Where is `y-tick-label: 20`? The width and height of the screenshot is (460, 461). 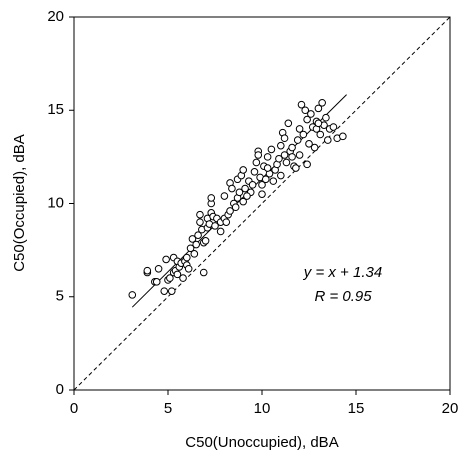
y-tick-label: 20 is located at coordinates (55, 16).